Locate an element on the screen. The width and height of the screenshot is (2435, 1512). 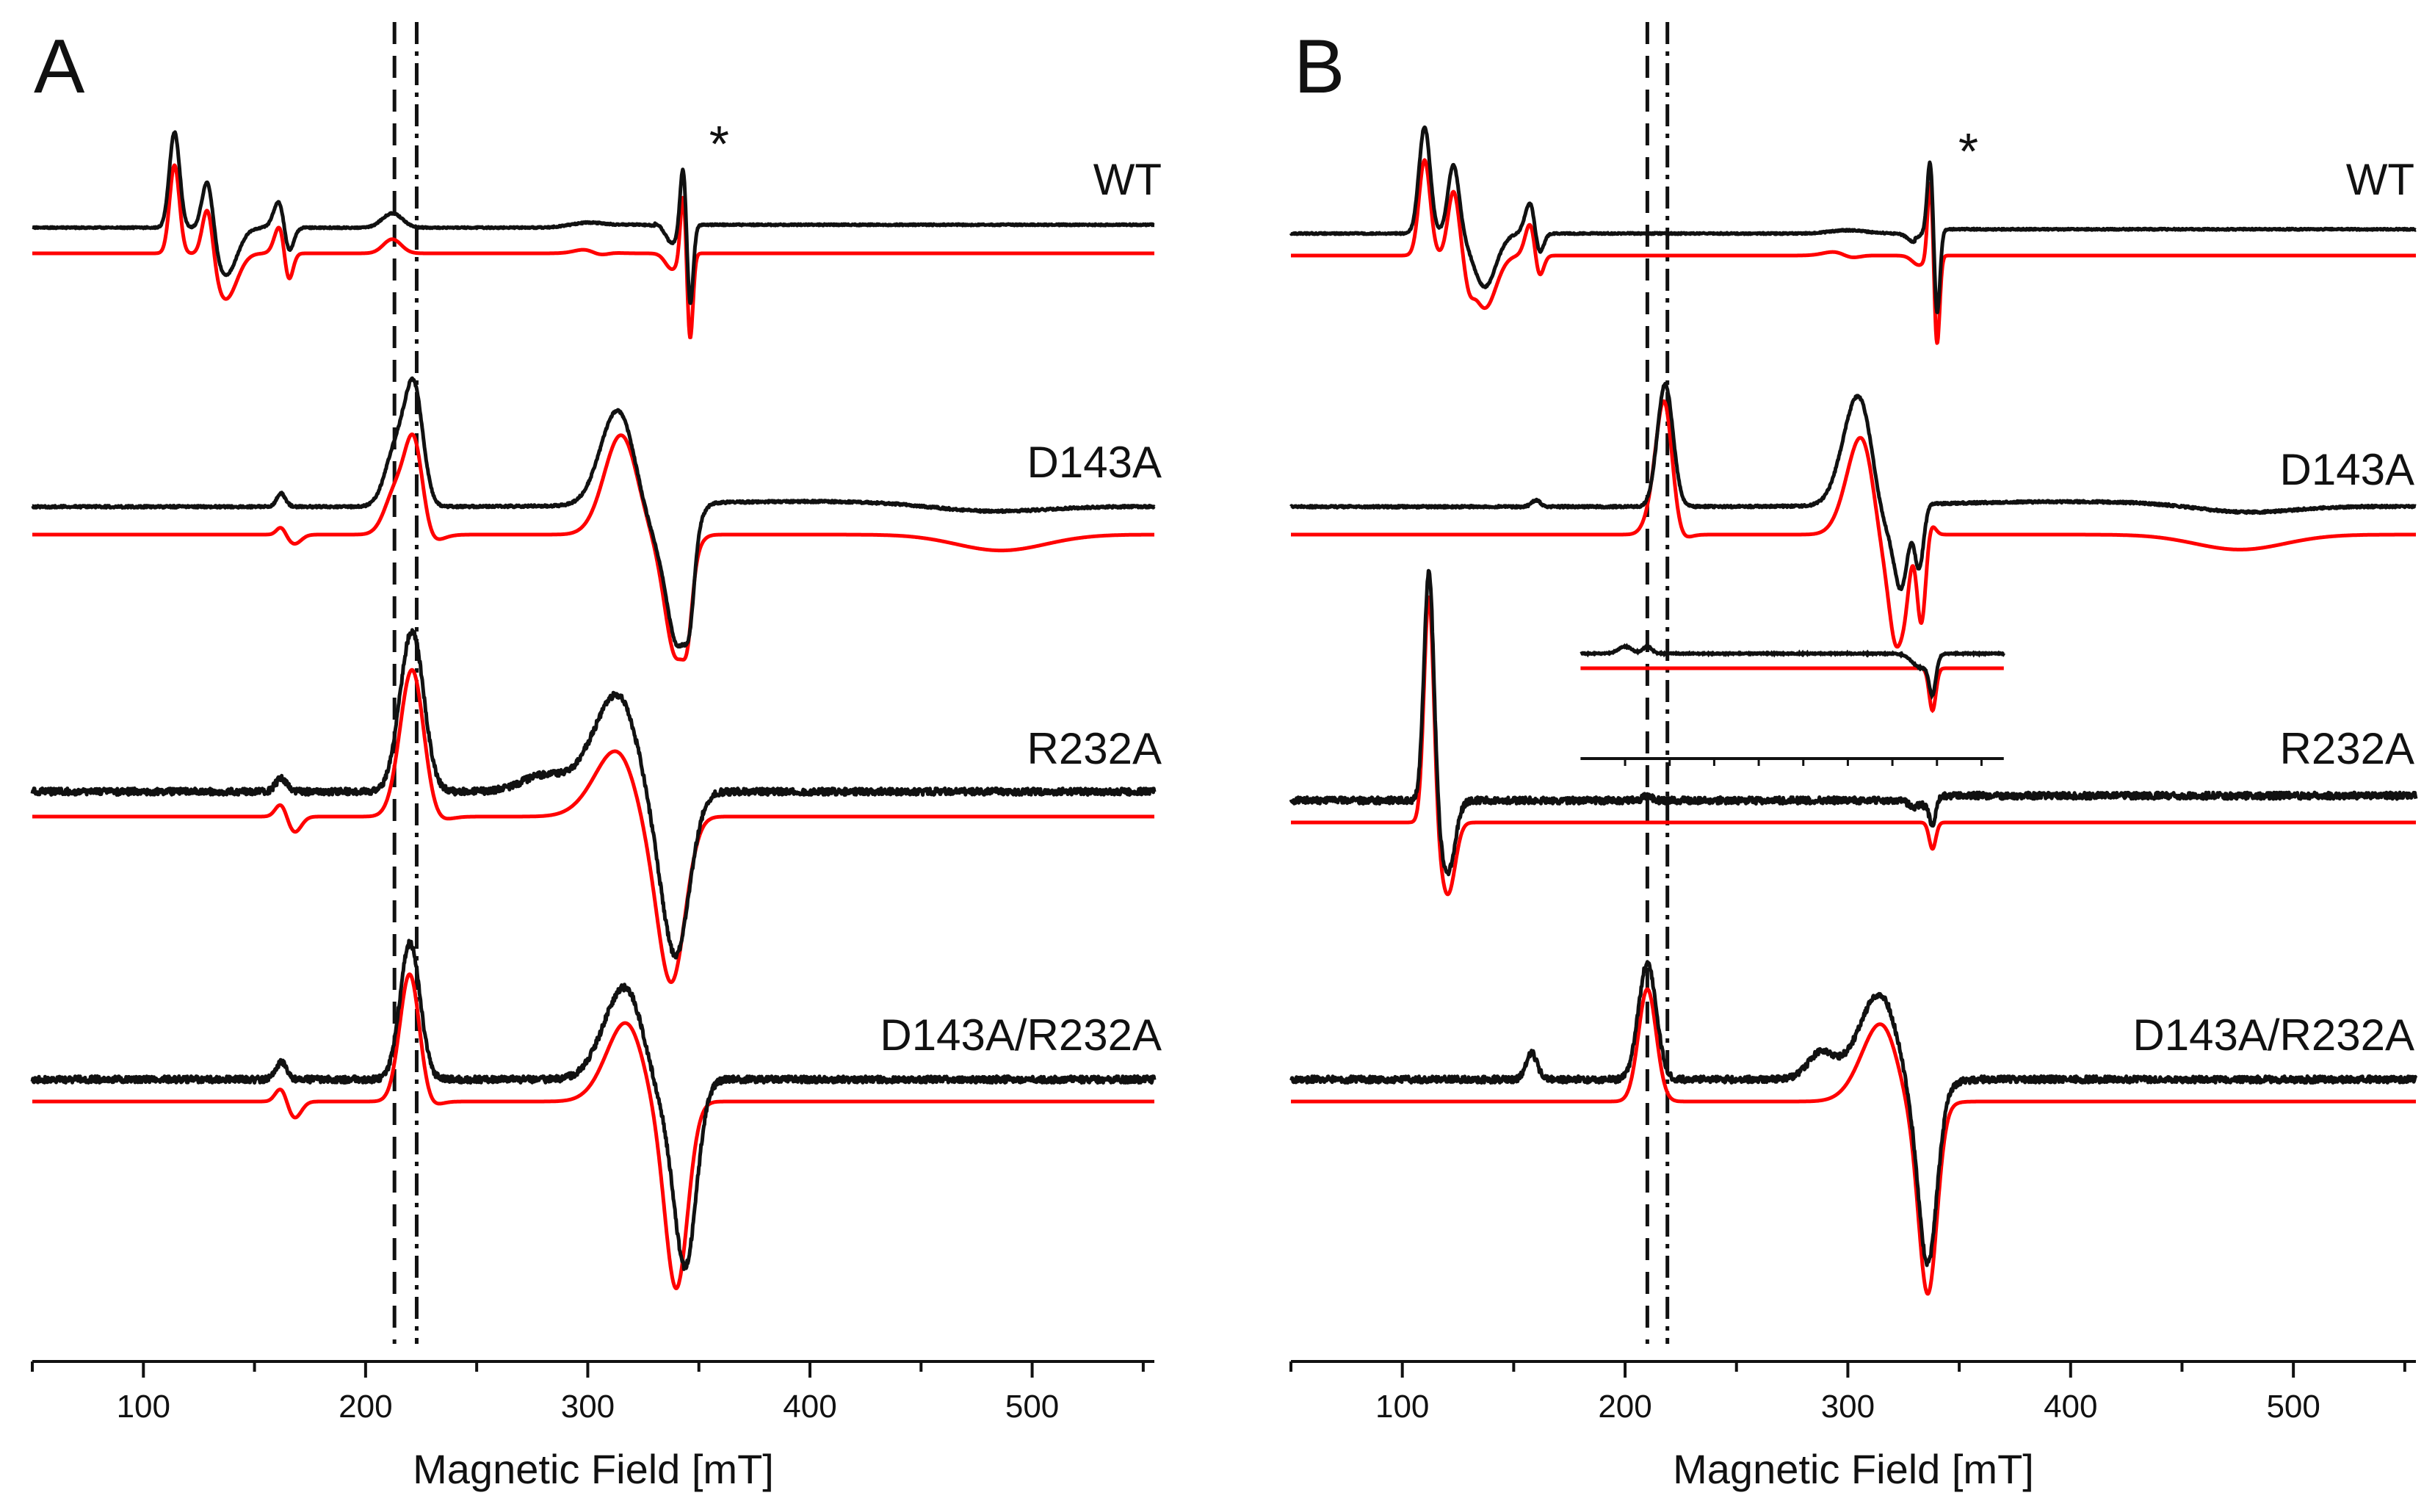
panel-a-x-axis is located at coordinates (592, 1369).